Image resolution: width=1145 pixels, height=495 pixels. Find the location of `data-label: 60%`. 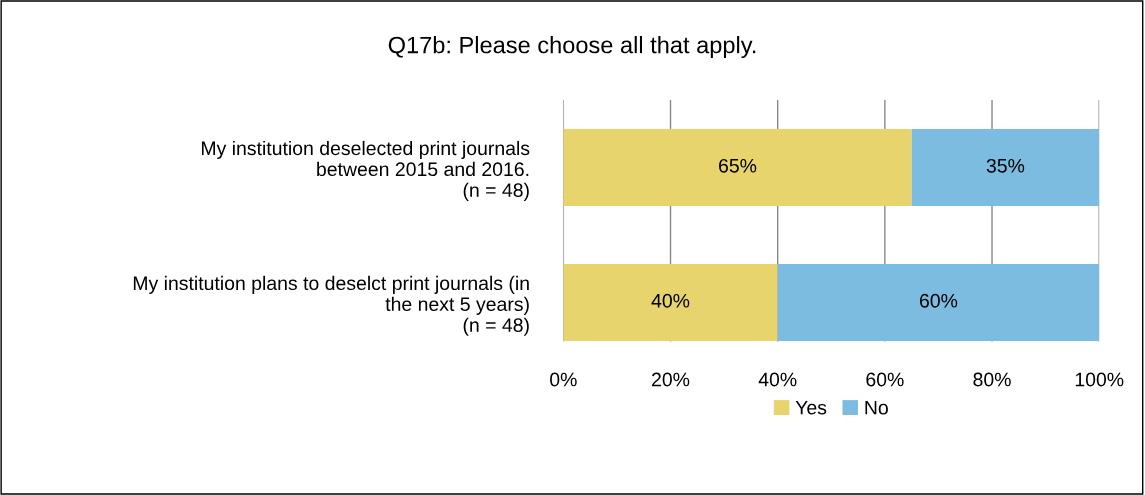

data-label: 60% is located at coordinates (938, 300).